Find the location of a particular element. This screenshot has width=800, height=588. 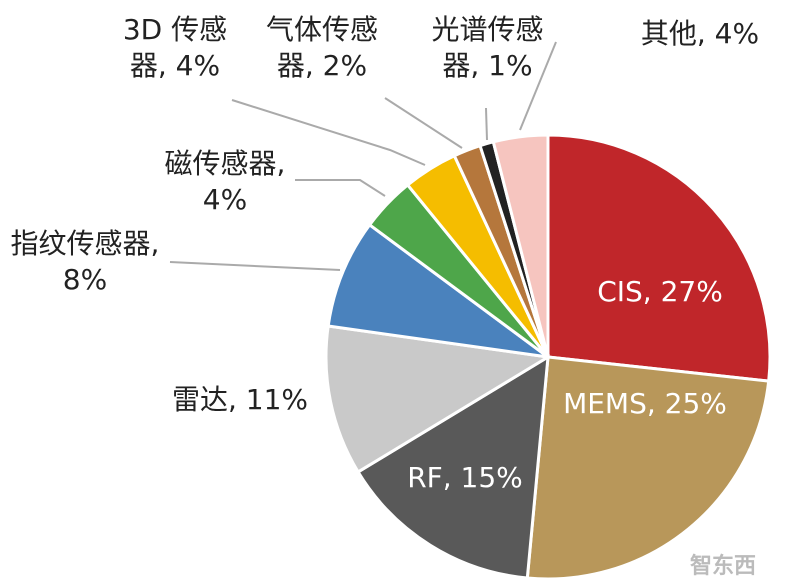

data-label: 其他, 4% is located at coordinates (700, 33).